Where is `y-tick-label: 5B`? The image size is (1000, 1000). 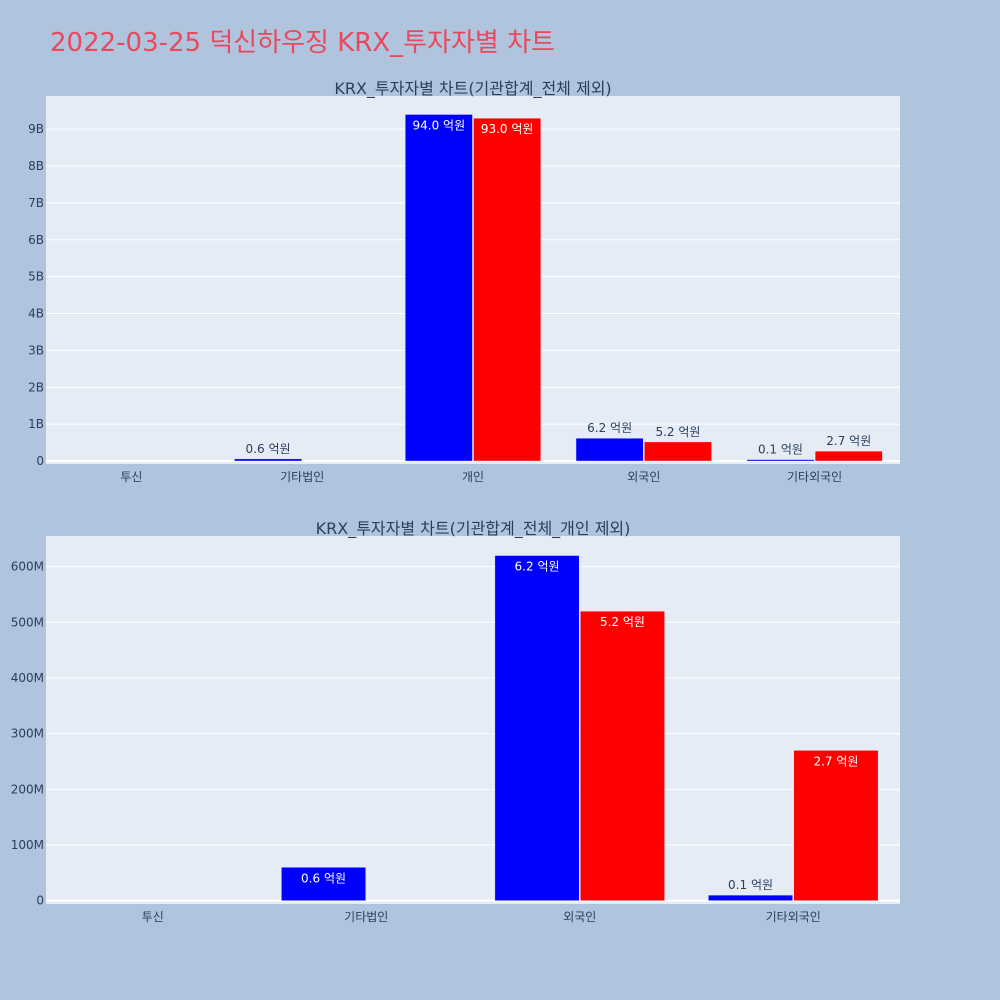
y-tick-label: 5B is located at coordinates (36, 277).